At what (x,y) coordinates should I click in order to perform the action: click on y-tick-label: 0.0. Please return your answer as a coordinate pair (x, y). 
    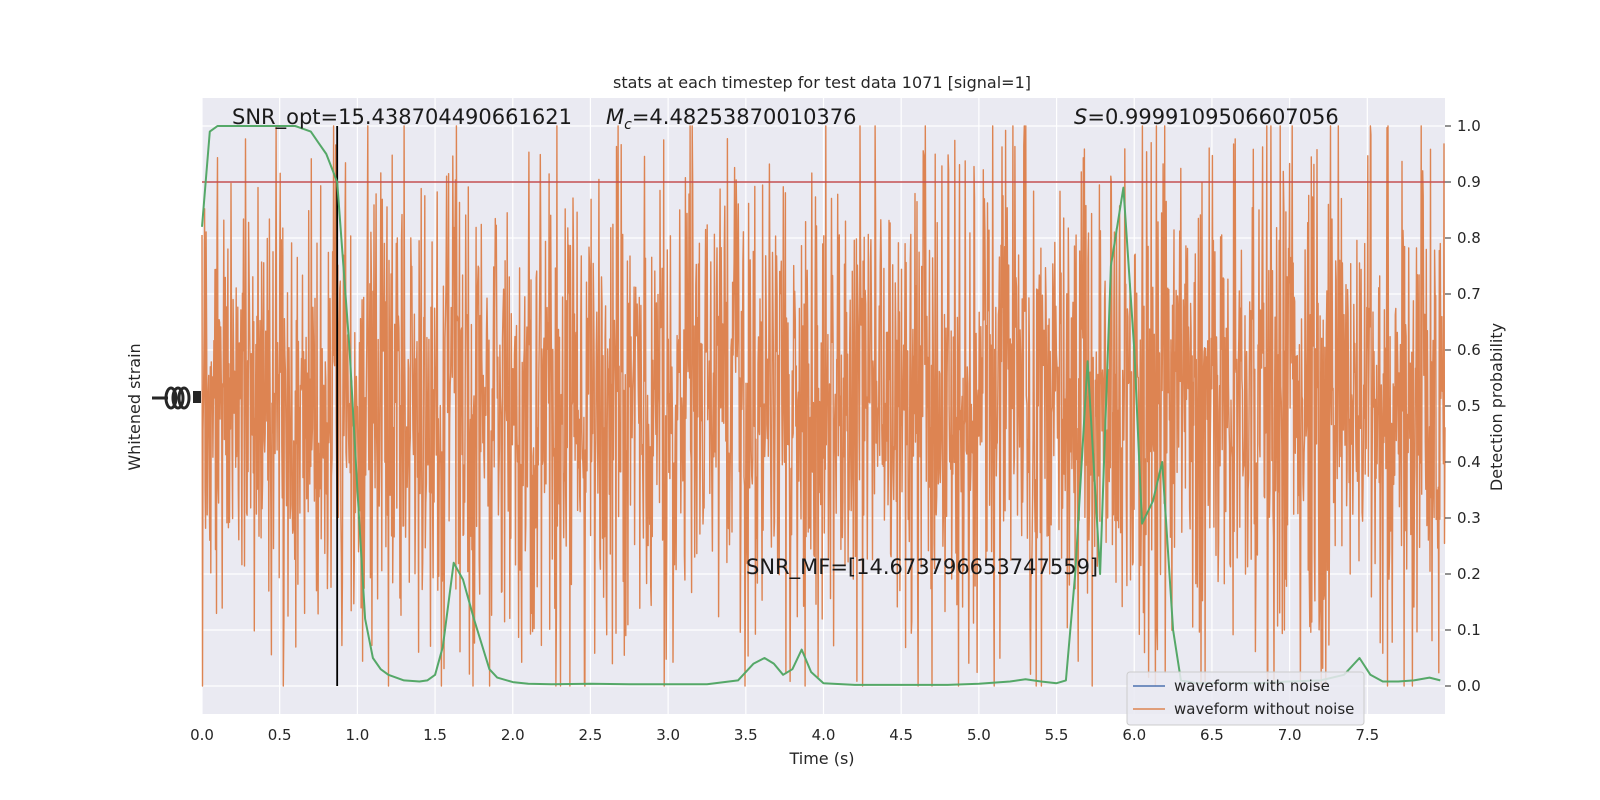
    Looking at the image, I should click on (1469, 686).